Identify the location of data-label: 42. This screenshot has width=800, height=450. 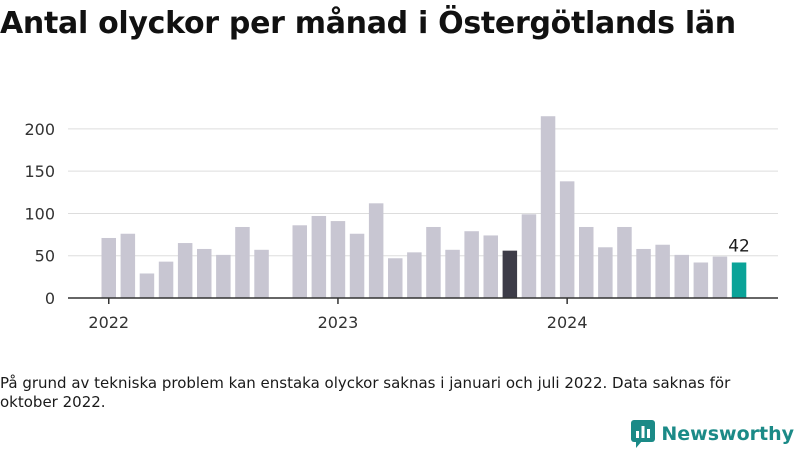
(739, 246).